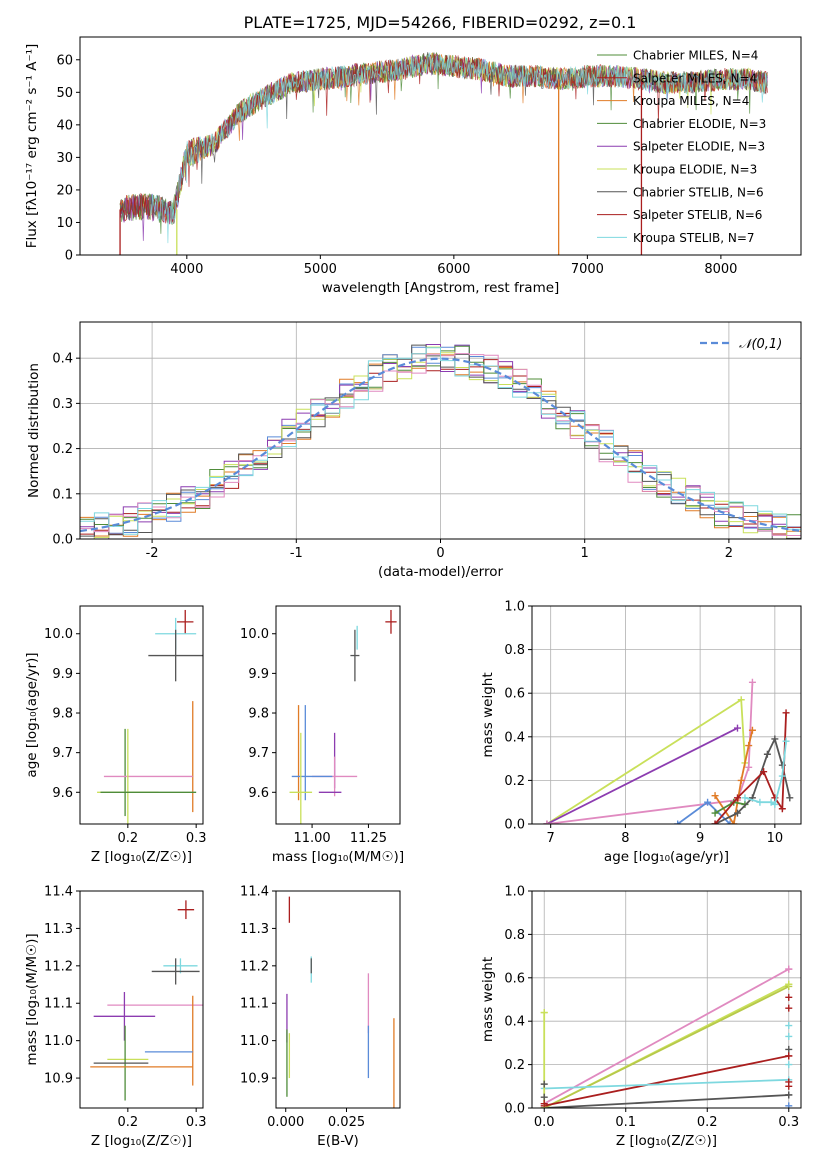 This screenshot has height=1170, width=819. Describe the element at coordinates (62, 793) in the screenshot. I see `y-tick-label: 9.6` at that location.